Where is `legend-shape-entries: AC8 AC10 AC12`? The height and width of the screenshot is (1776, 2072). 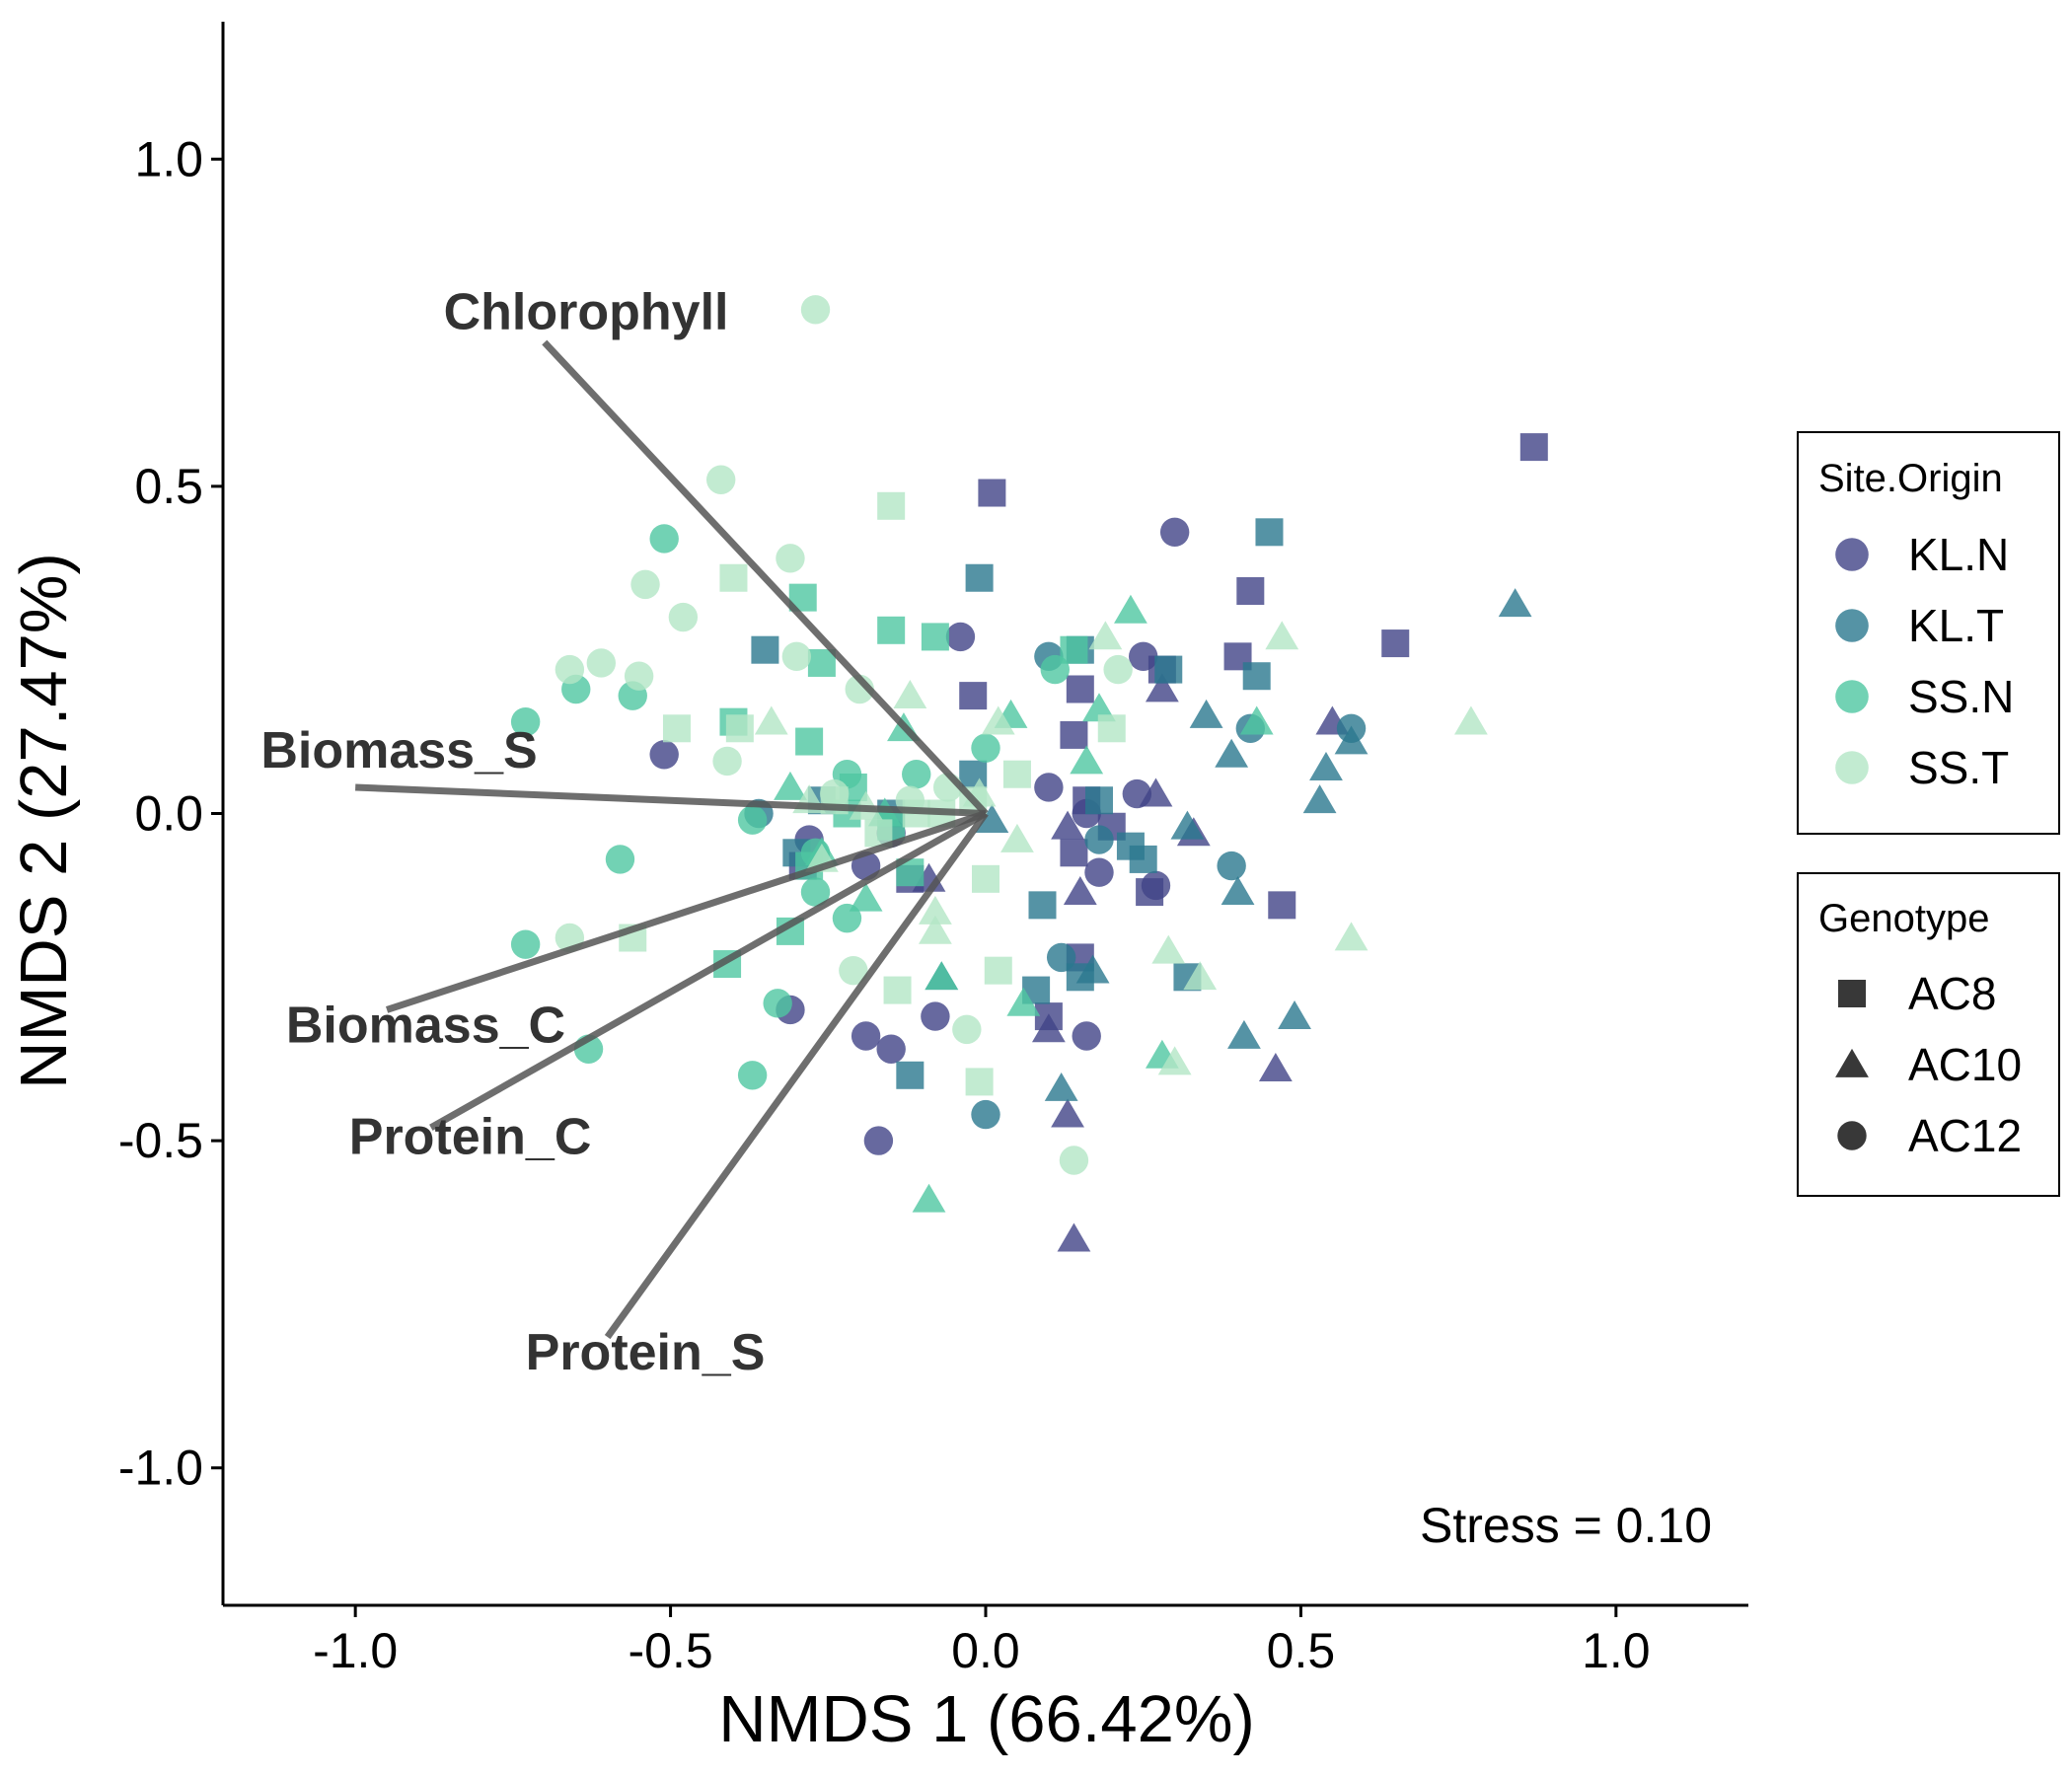
legend-shape-entries: AC8 AC10 AC12 is located at coordinates (1929, 1064).